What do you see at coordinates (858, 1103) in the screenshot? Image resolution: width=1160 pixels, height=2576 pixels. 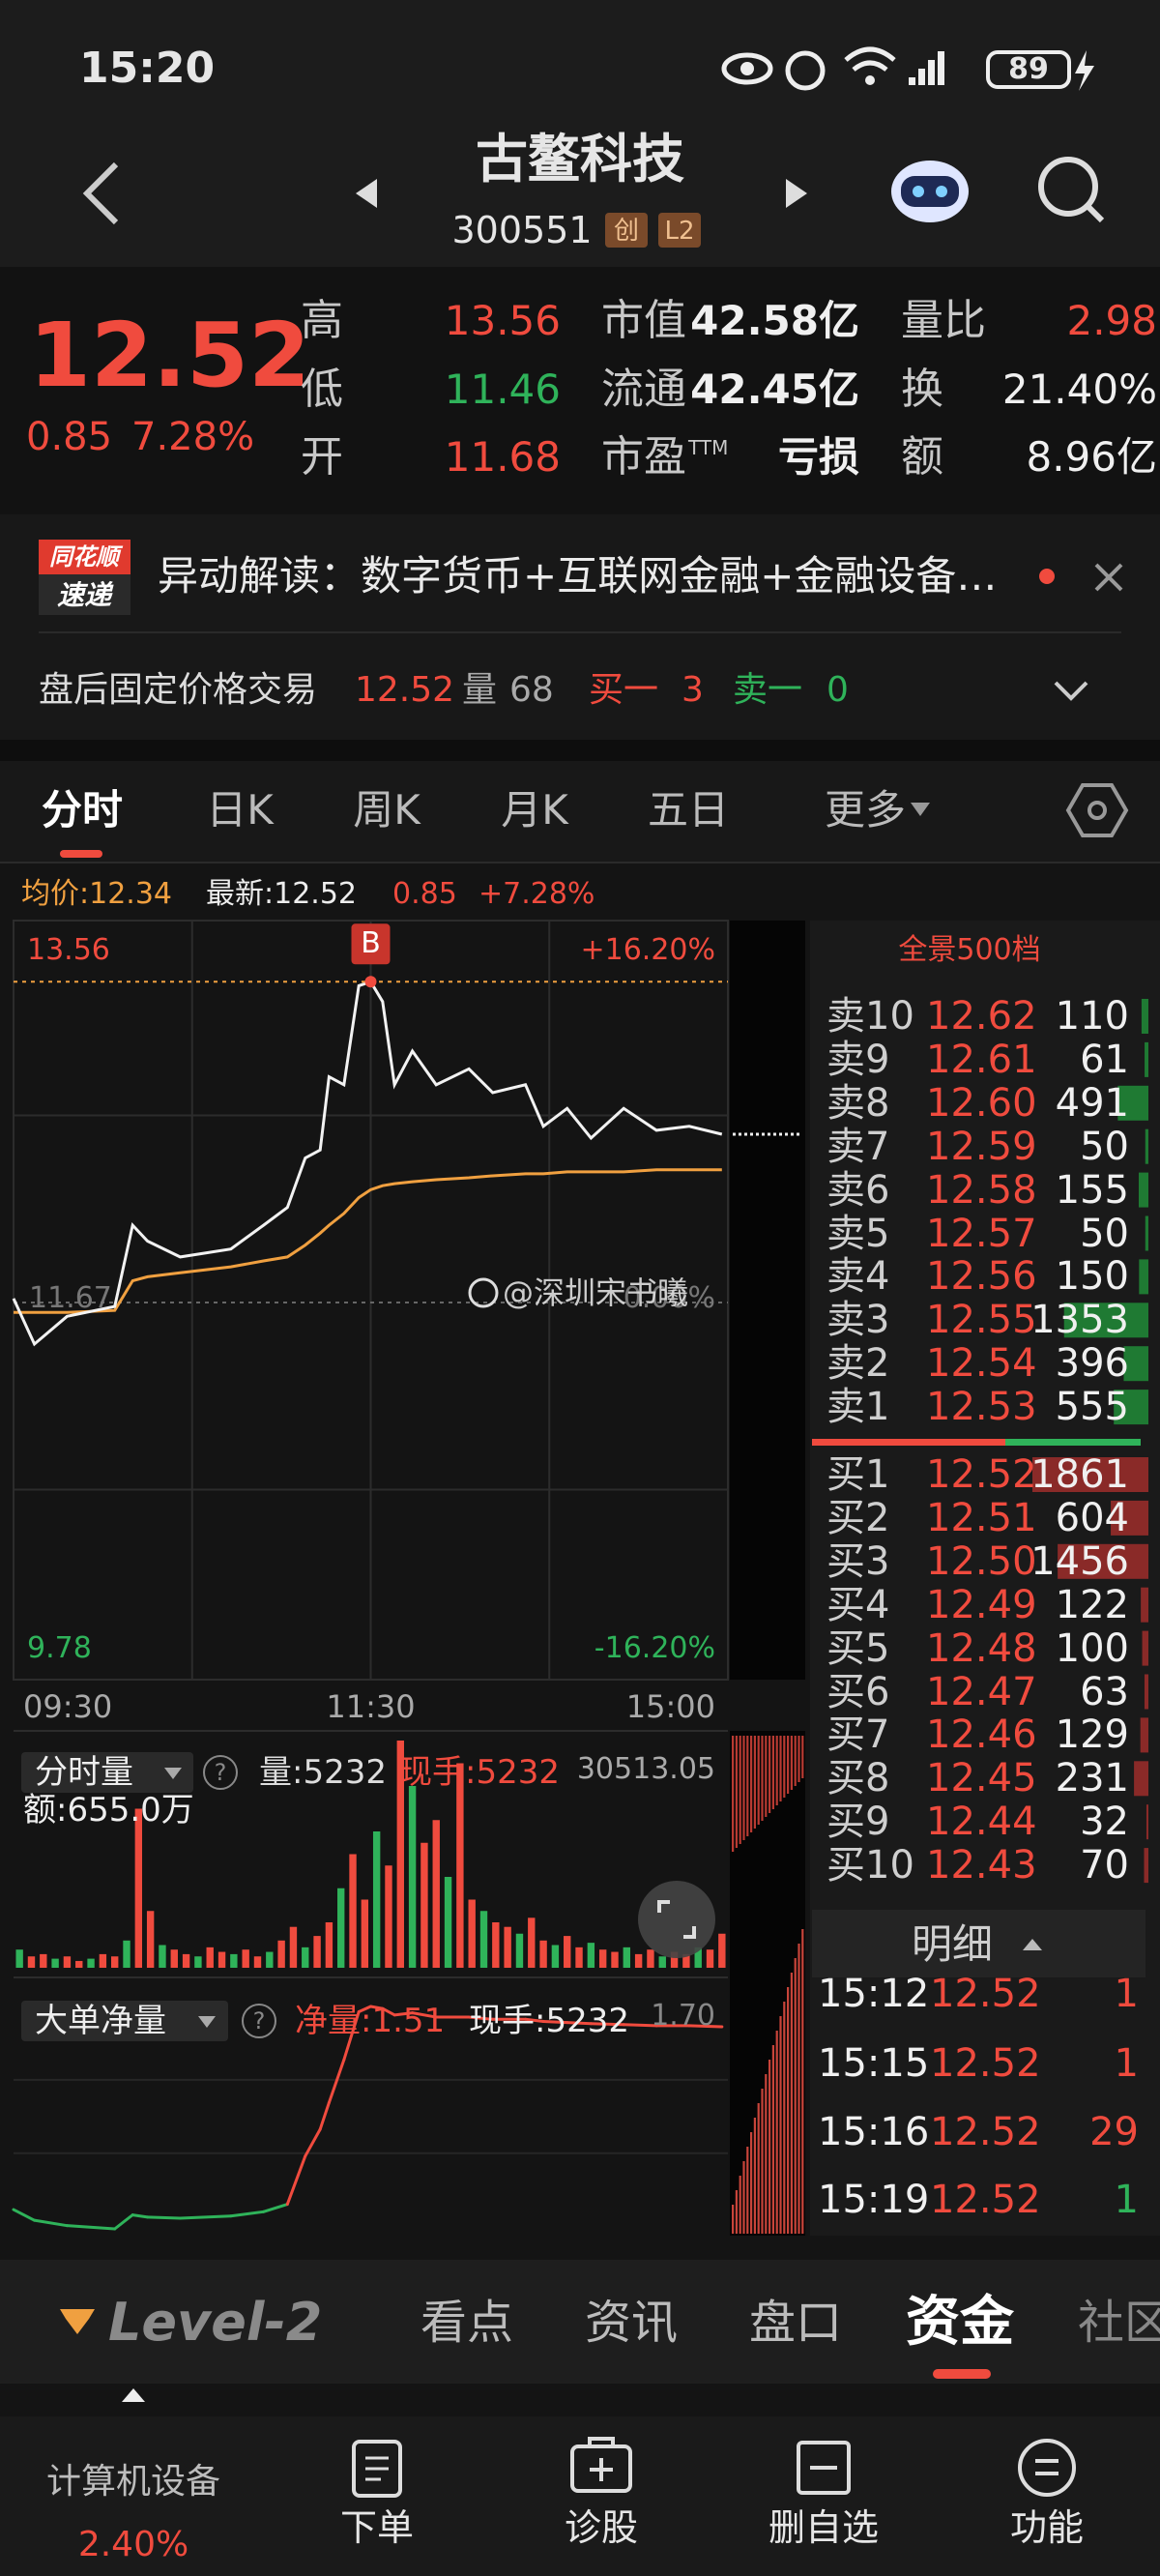 I see `level-label: 卖8` at bounding box center [858, 1103].